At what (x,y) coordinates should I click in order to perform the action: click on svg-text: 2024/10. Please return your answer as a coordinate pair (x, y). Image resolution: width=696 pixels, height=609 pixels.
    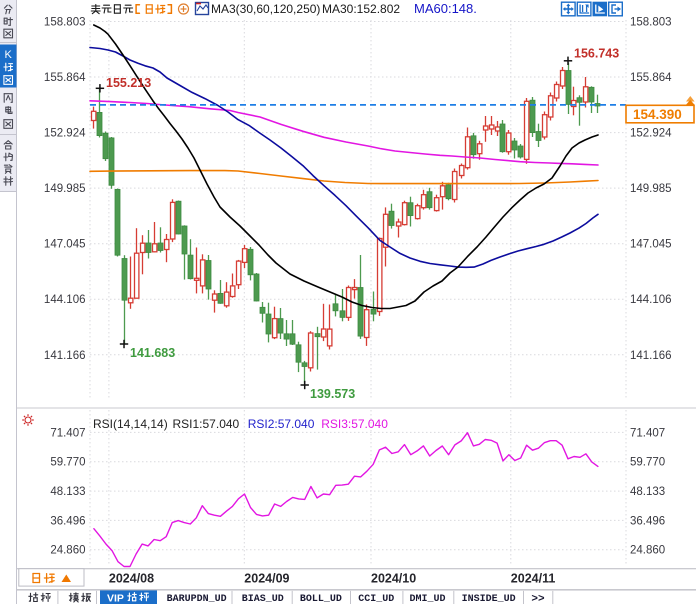
    Looking at the image, I should click on (393, 579).